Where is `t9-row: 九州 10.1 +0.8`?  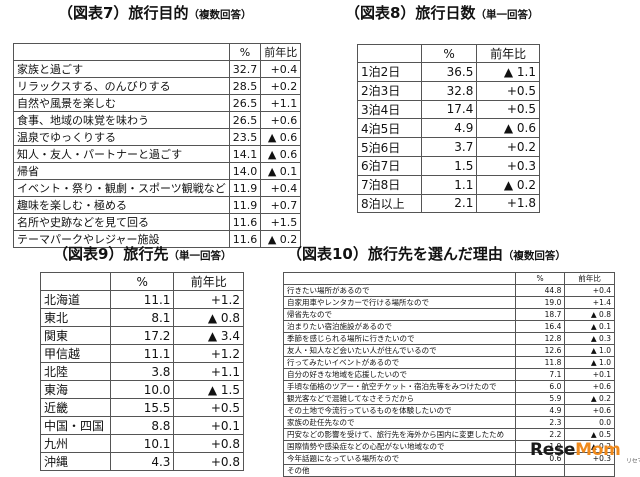 t9-row: 九州 10.1 +0.8 is located at coordinates (142, 443).